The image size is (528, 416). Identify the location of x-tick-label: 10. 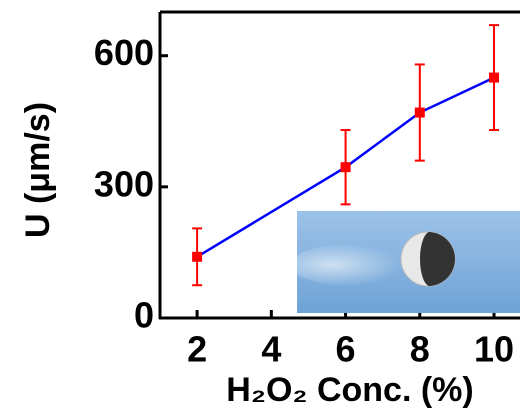
(494, 349).